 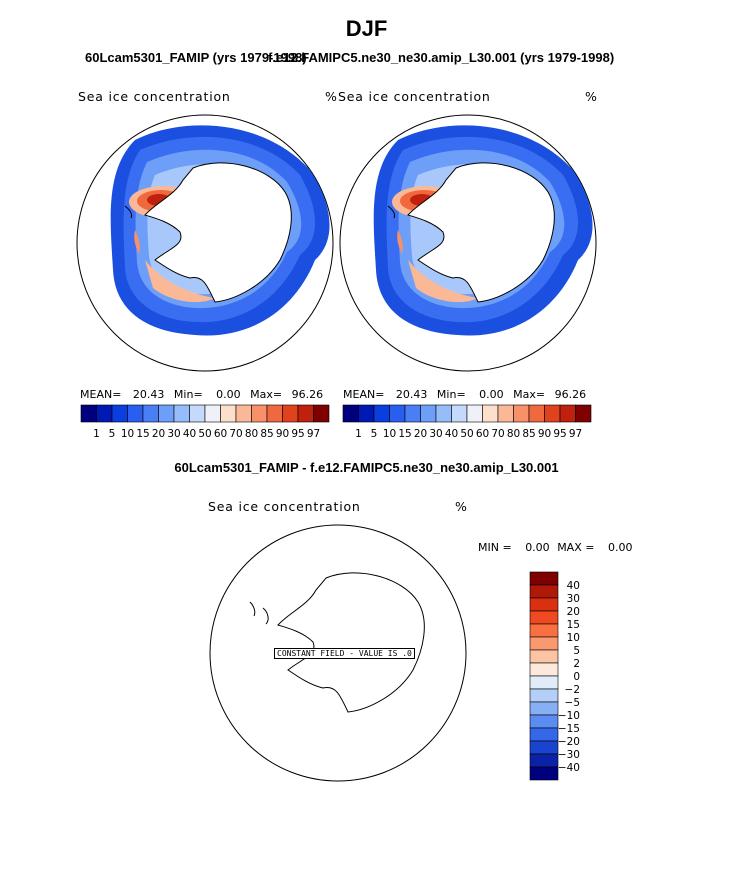 What do you see at coordinates (344, 653) in the screenshot?
I see `constant-field-label: CONSTANT FIELD - VALUE IS .0` at bounding box center [344, 653].